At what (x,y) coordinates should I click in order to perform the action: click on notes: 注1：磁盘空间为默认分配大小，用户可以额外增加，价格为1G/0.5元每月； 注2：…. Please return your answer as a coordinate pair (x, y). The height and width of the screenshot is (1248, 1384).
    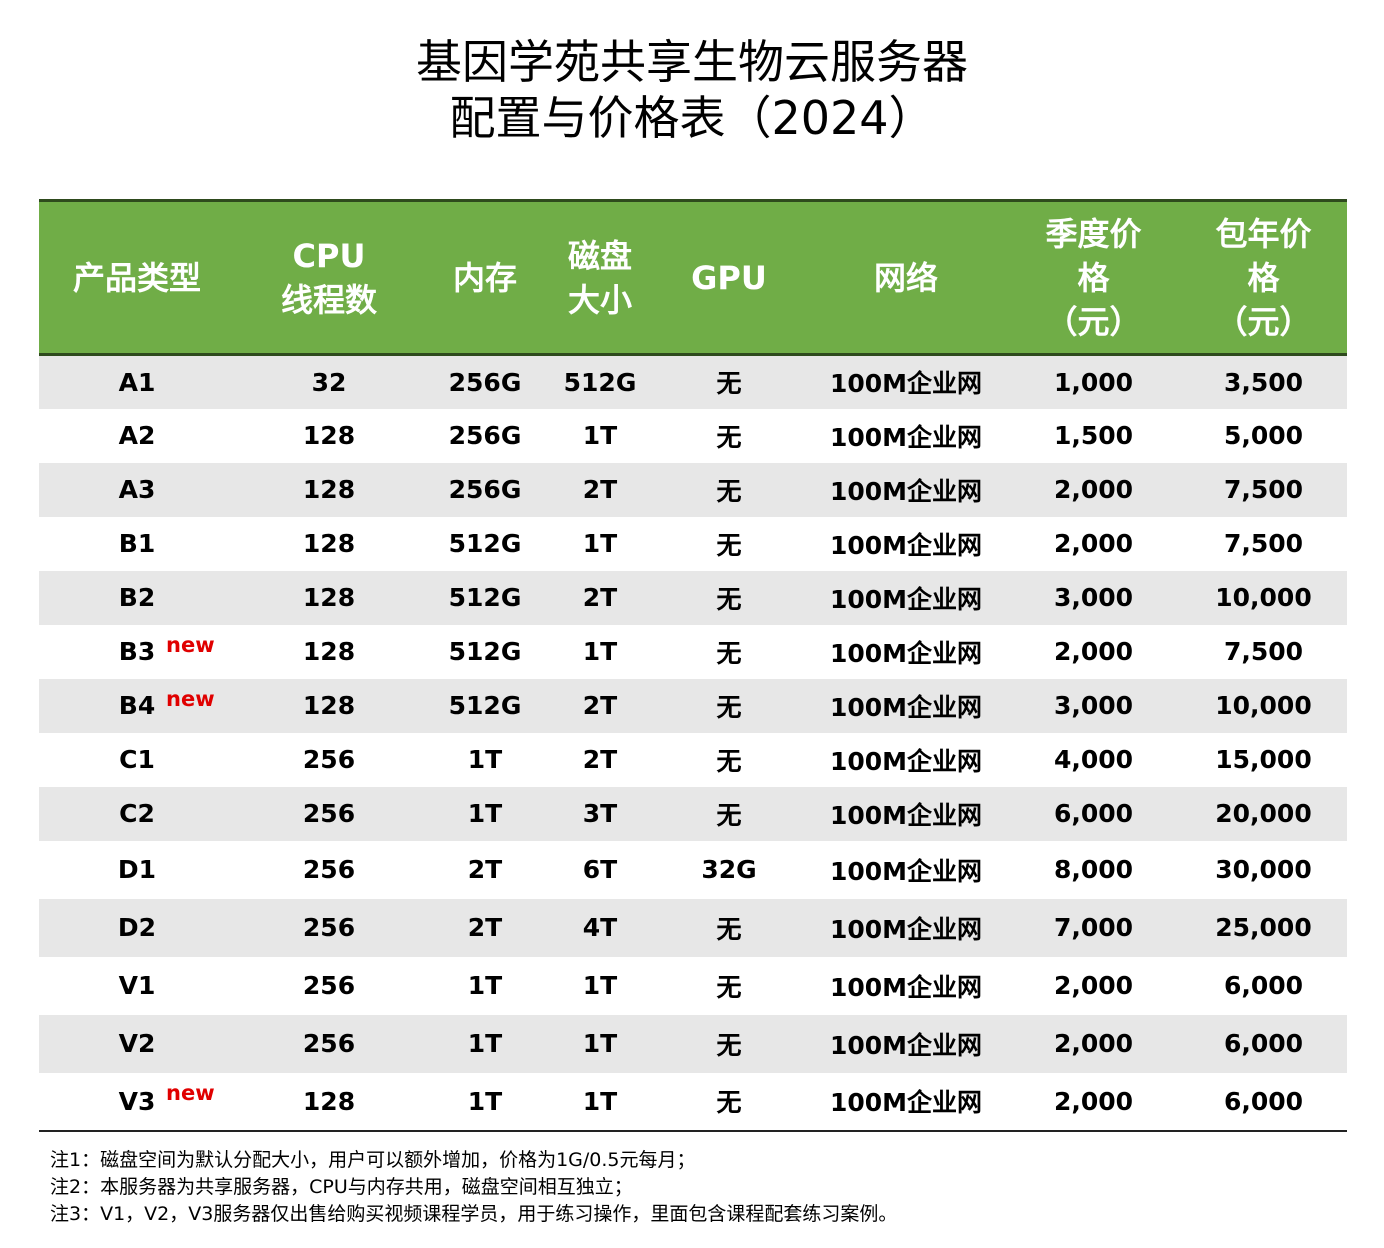
    Looking at the image, I should click on (473, 1187).